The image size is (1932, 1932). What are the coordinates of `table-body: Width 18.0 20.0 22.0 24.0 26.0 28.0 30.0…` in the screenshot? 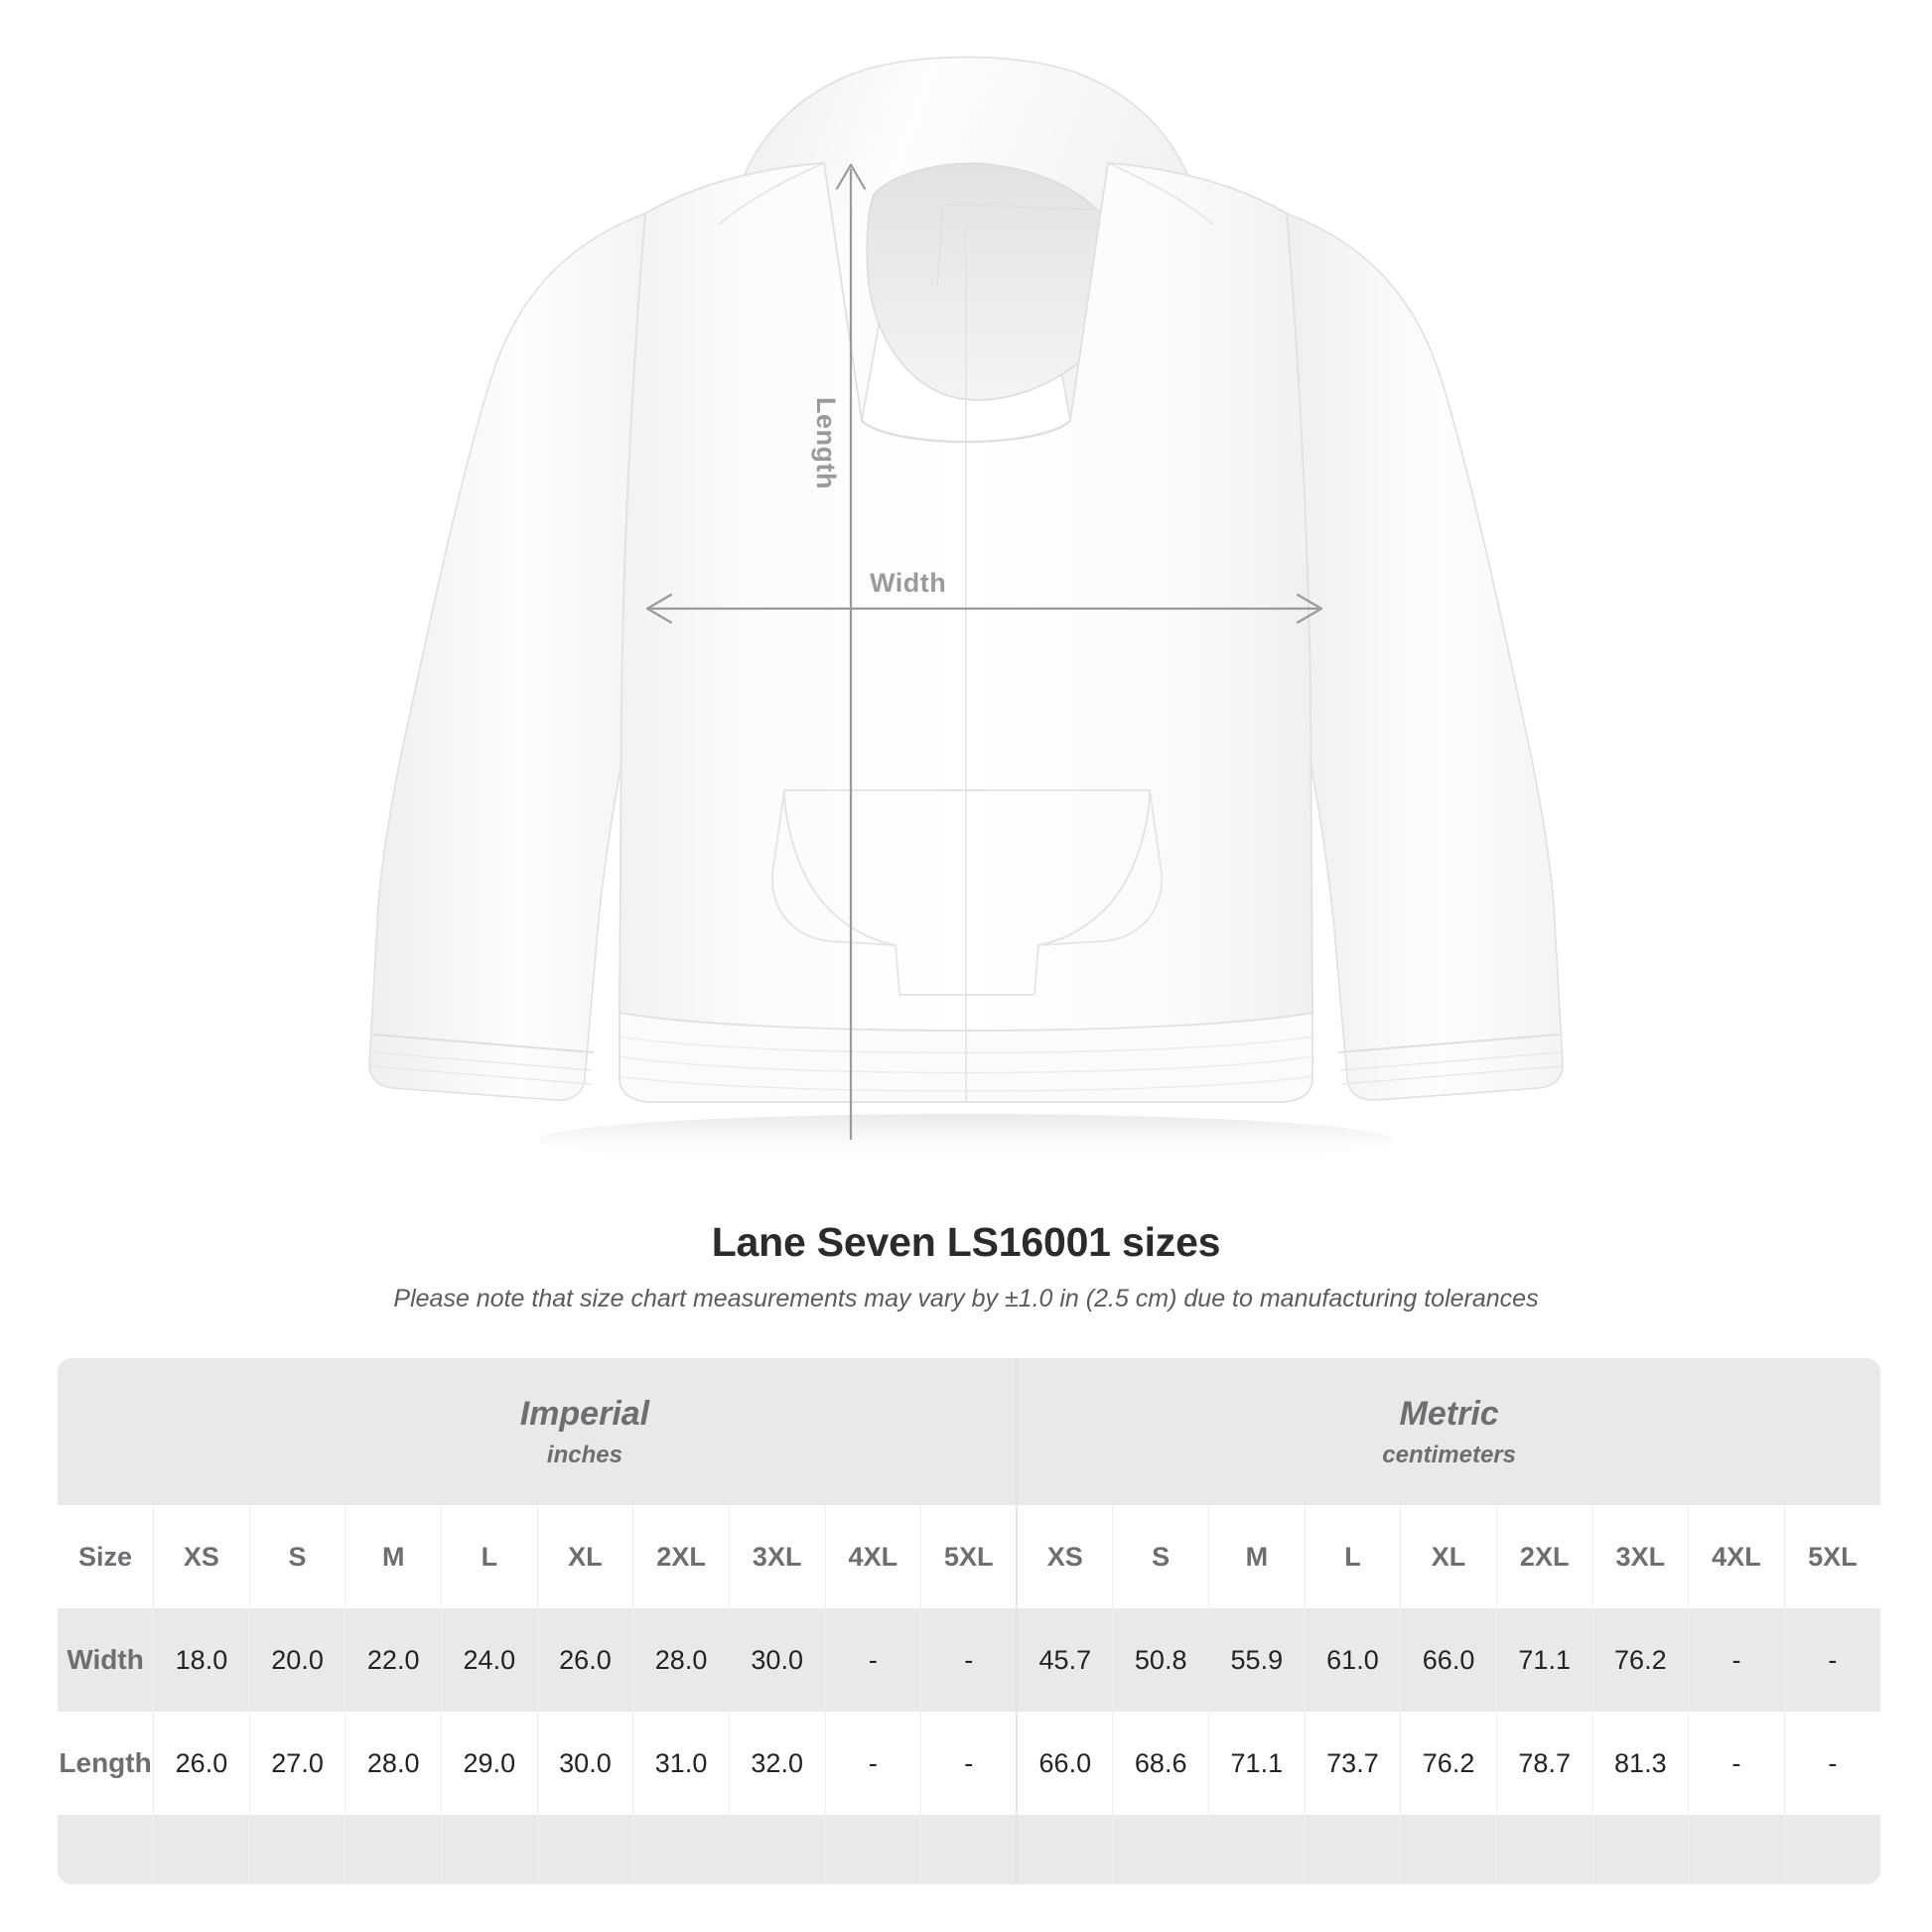 It's located at (969, 1746).